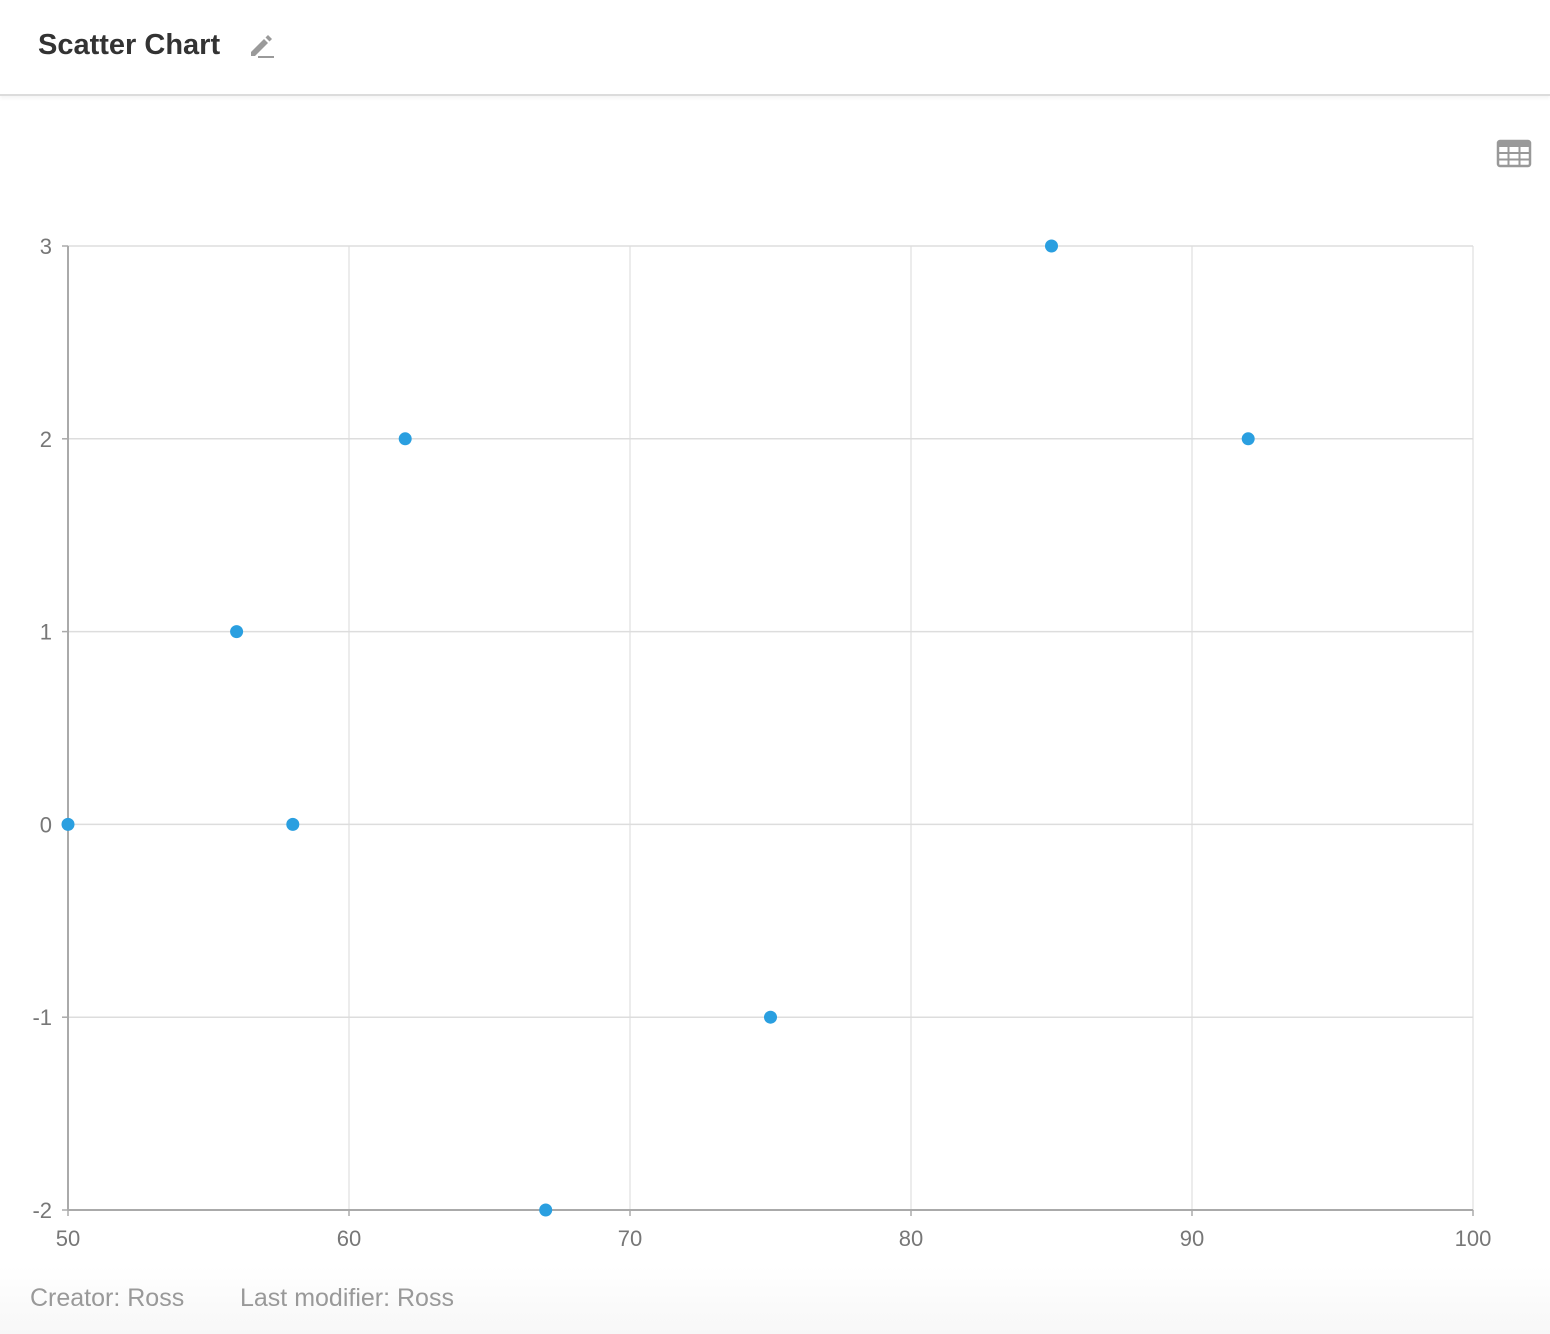 This screenshot has width=1550, height=1334. Describe the element at coordinates (42, 1017) in the screenshot. I see `y-tick-label: -1` at that location.